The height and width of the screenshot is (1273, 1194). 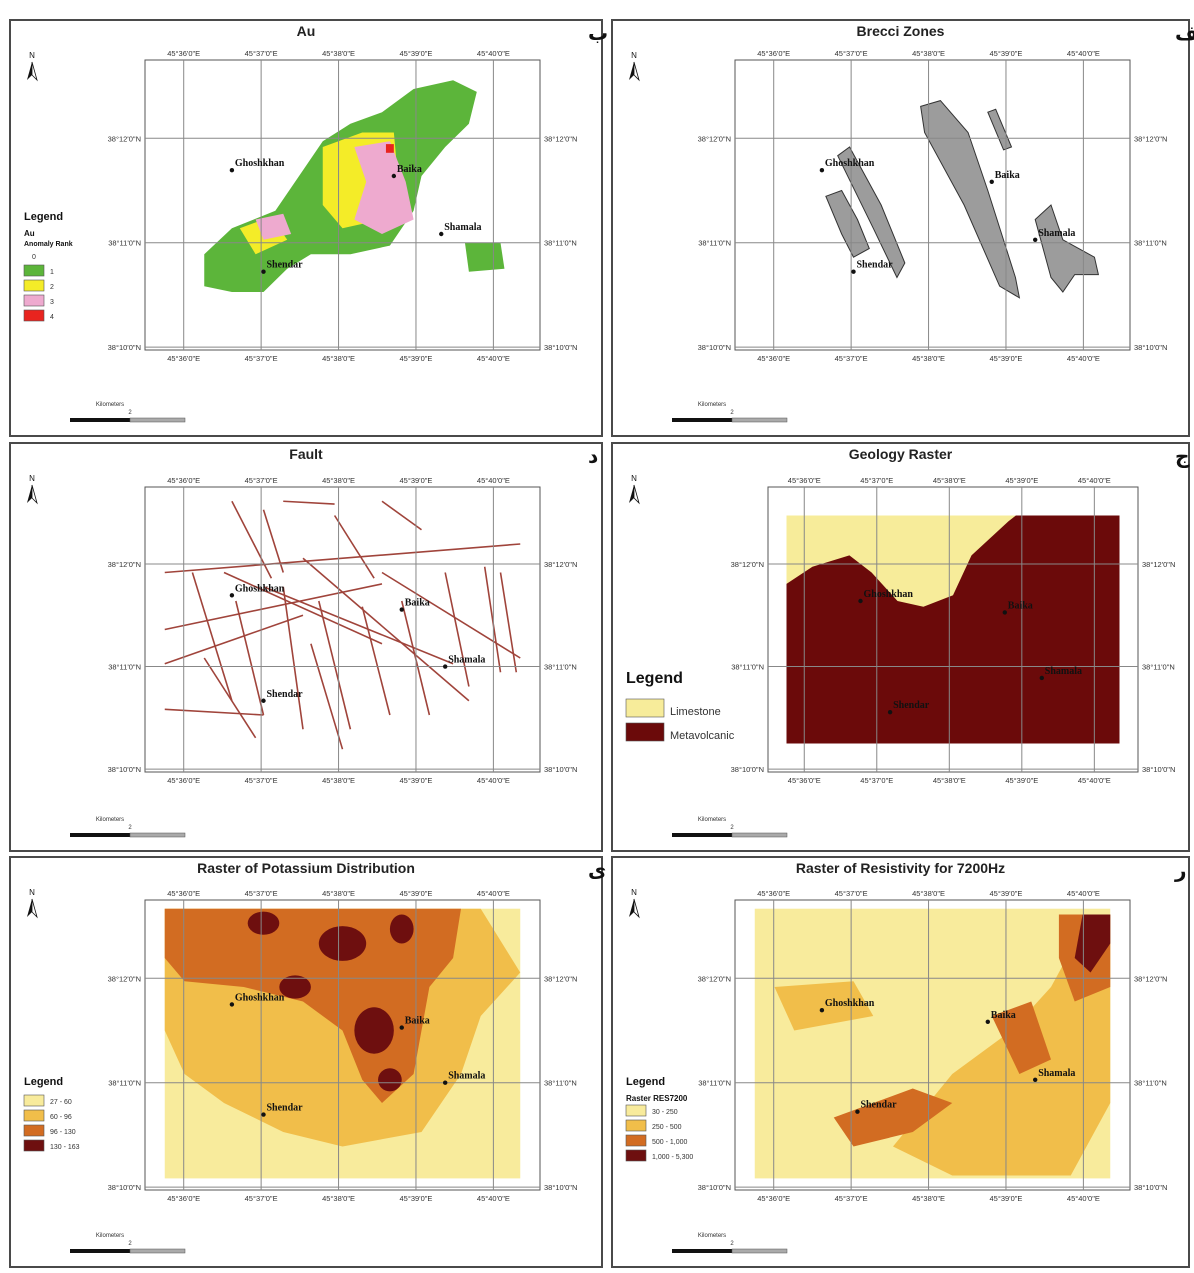 What do you see at coordinates (1182, 456) in the screenshot?
I see `panel-letter: ج` at bounding box center [1182, 456].